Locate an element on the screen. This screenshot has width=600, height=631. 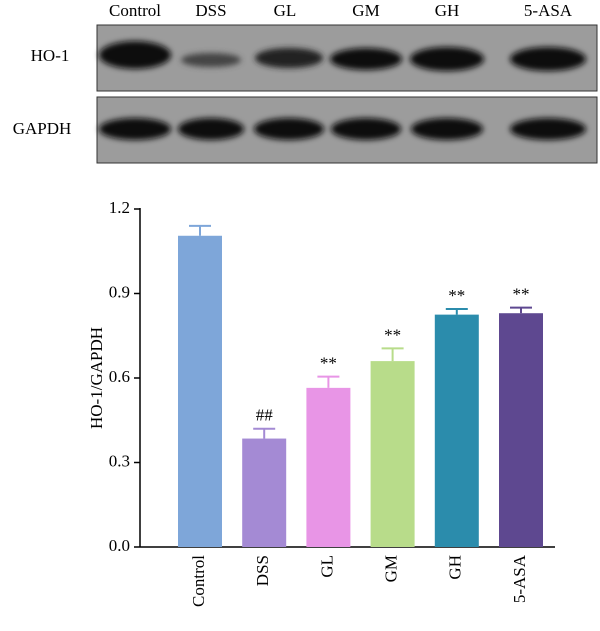
lane-label: Control is located at coordinates (135, 10).